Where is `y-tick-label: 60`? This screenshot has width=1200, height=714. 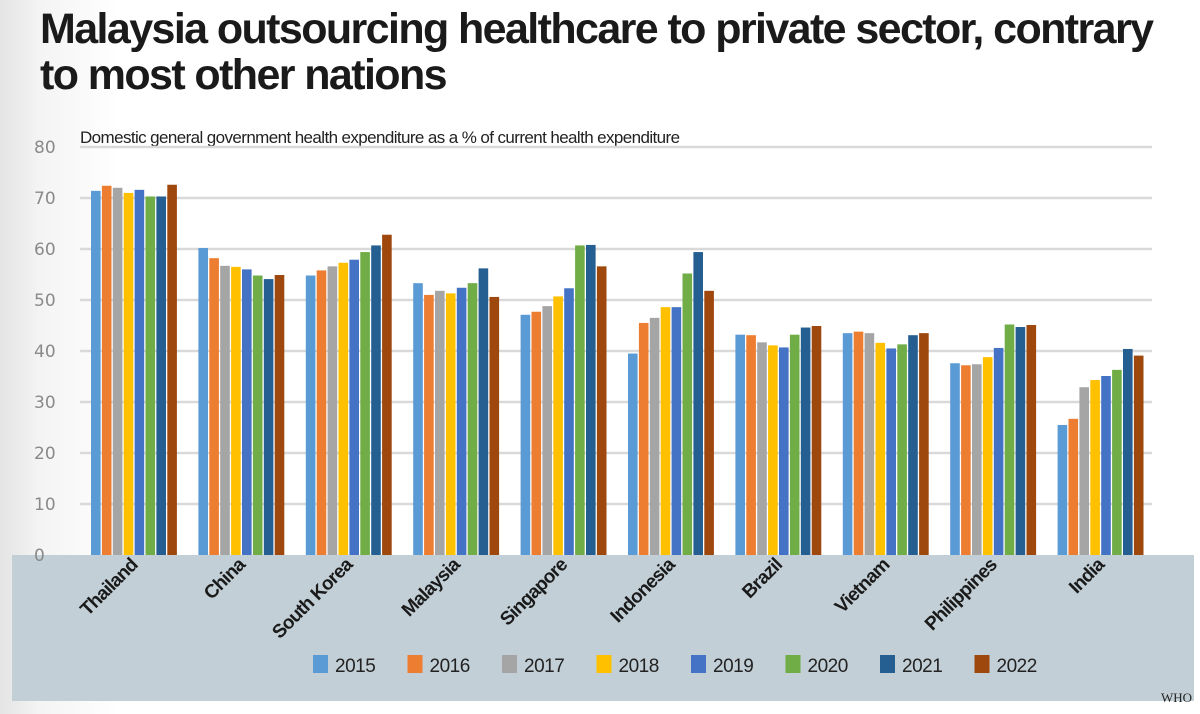 y-tick-label: 60 is located at coordinates (45, 250).